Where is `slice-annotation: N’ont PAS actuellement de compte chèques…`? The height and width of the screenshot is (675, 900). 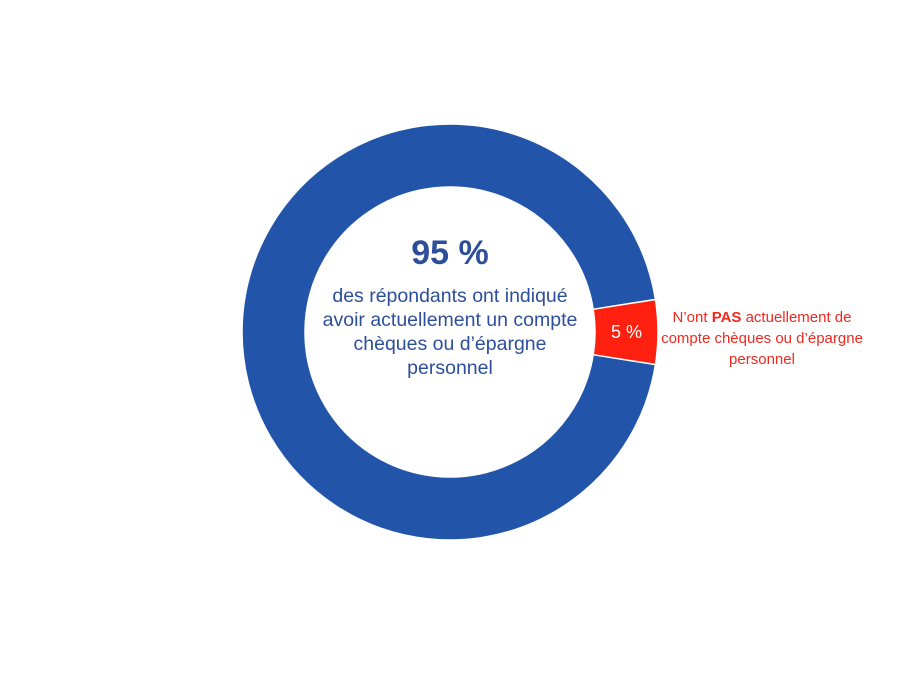
slice-annotation: N’ont PAS actuellement de compte chèques… is located at coordinates (762, 338).